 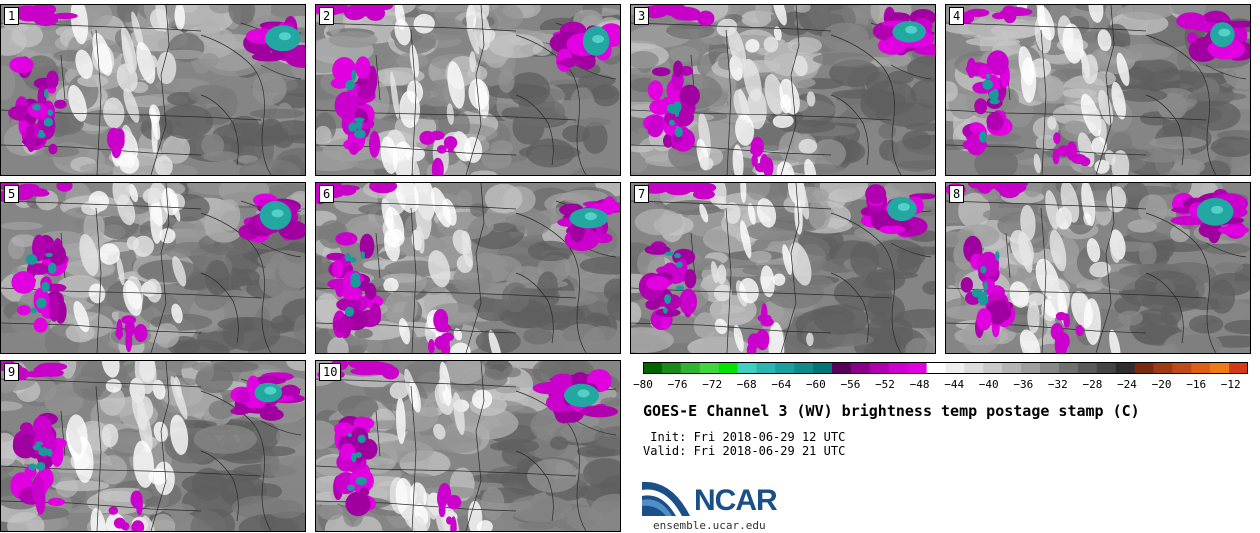 I want to click on panel-number: 4, so click(x=957, y=16).